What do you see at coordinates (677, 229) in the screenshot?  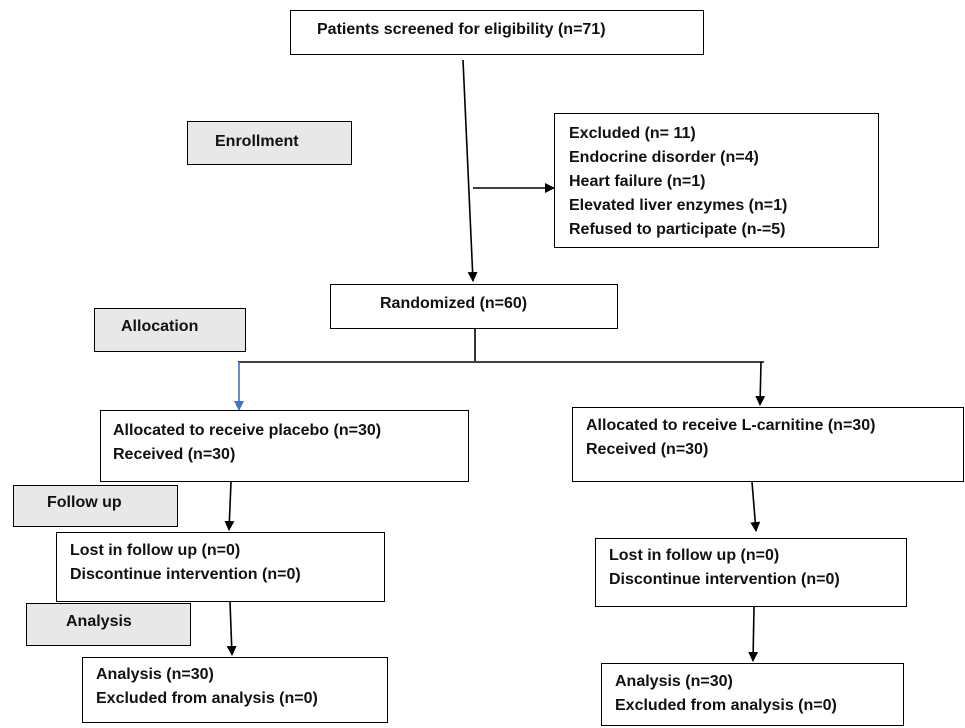 I see `excluded-reason: Refused to participate (n-=5)` at bounding box center [677, 229].